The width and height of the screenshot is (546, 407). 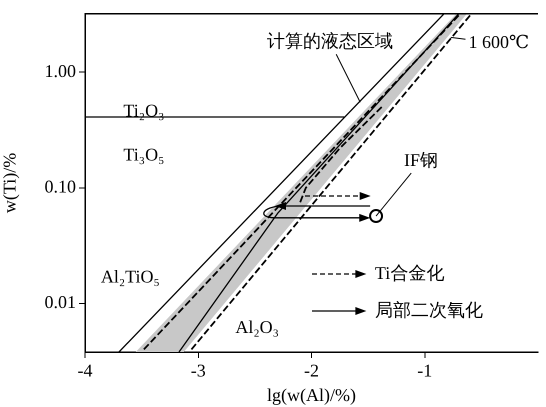 I want to click on annotation: IF钢, so click(x=421, y=160).